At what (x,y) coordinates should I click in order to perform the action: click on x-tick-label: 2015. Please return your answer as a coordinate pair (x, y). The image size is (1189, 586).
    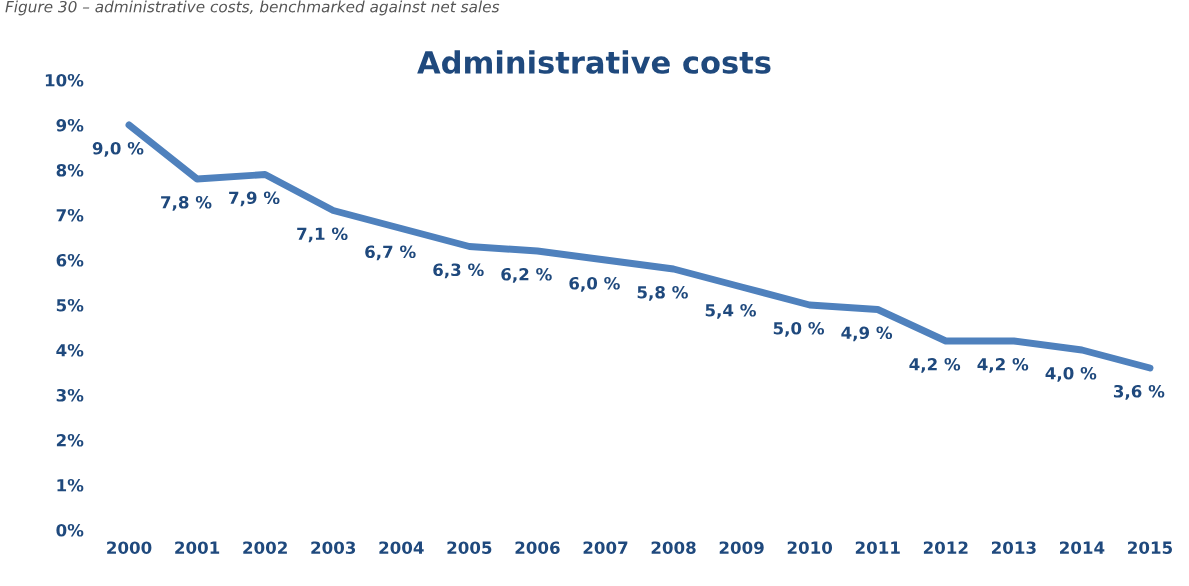
    Looking at the image, I should click on (1150, 548).